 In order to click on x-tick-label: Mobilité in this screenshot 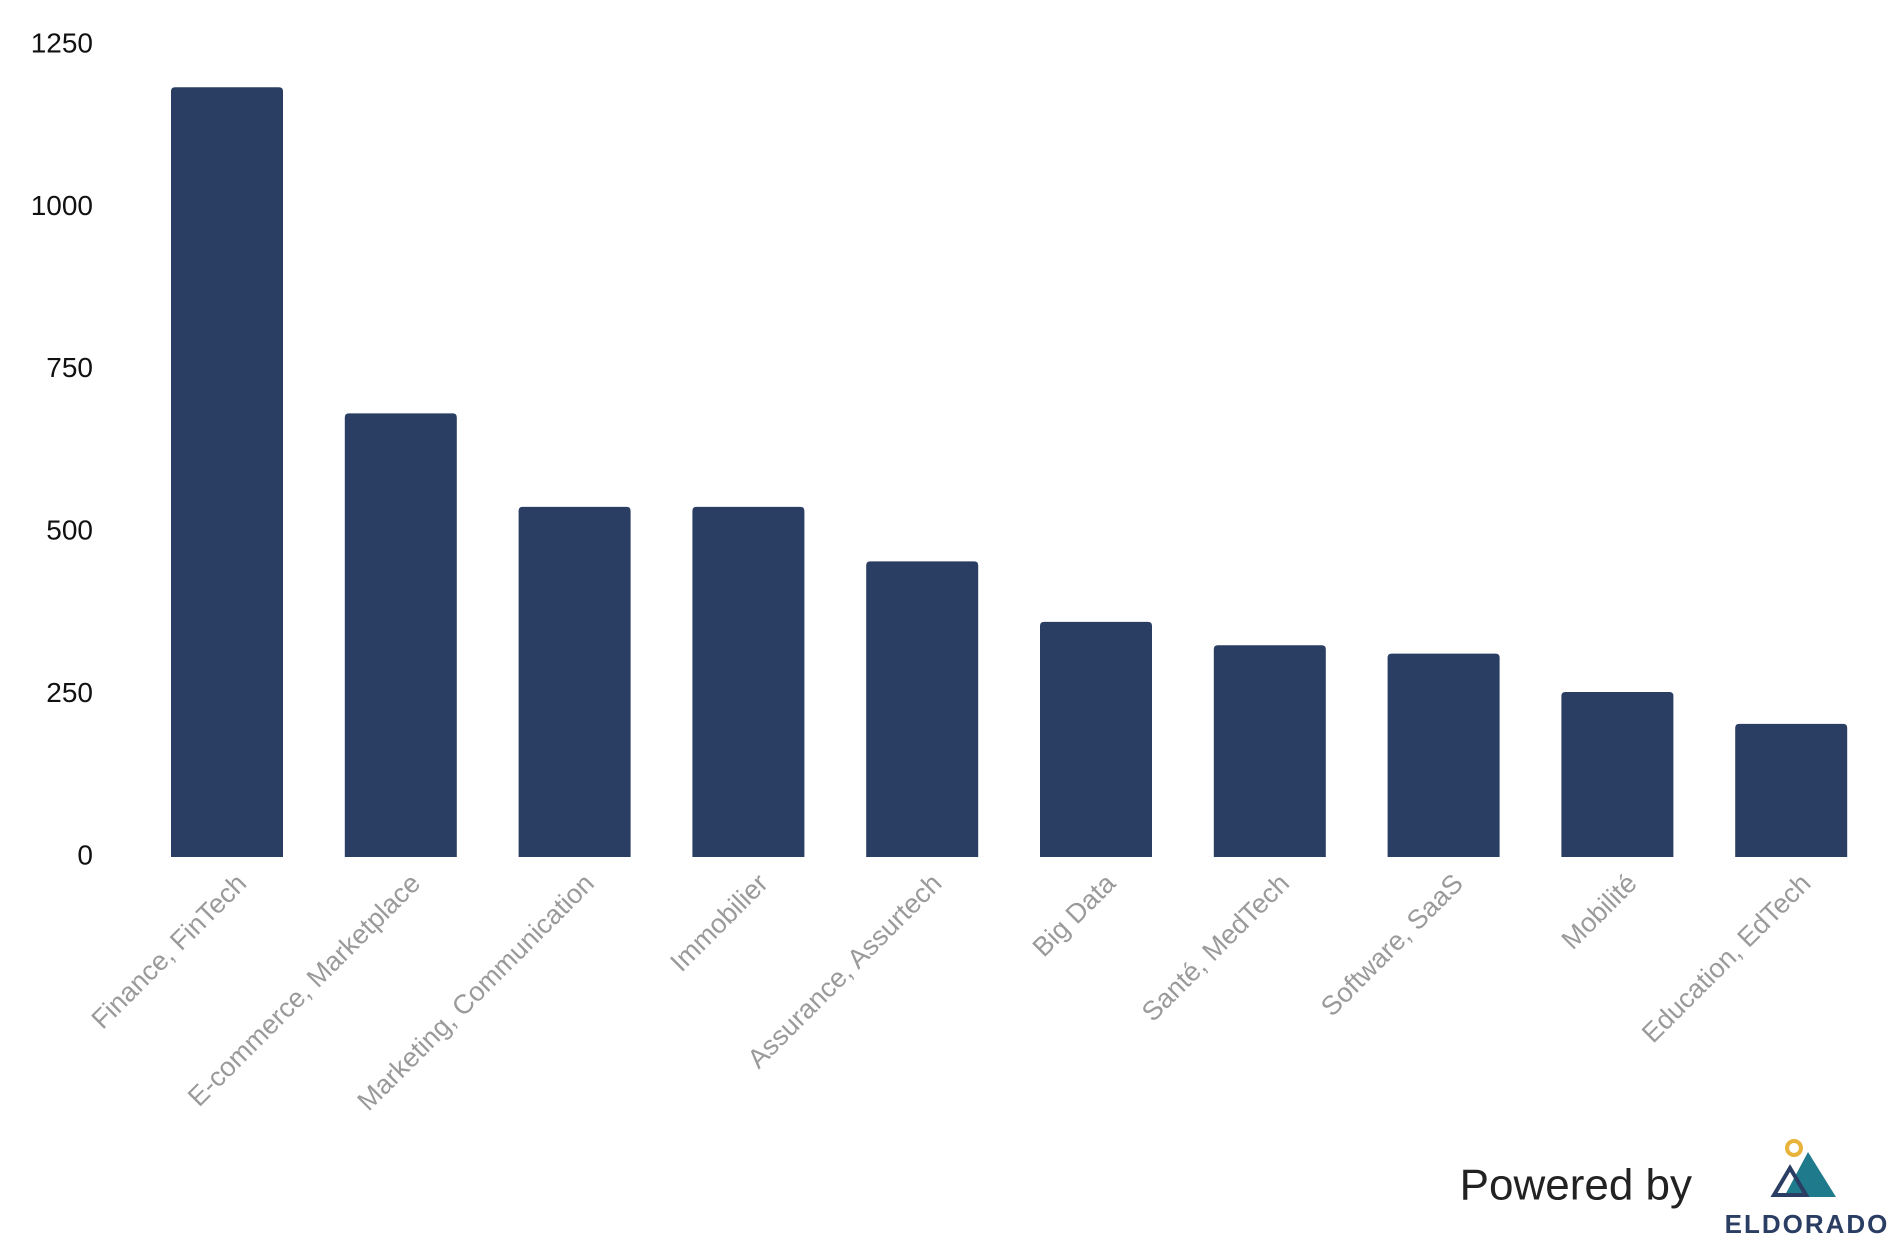, I will do `click(1599, 911)`.